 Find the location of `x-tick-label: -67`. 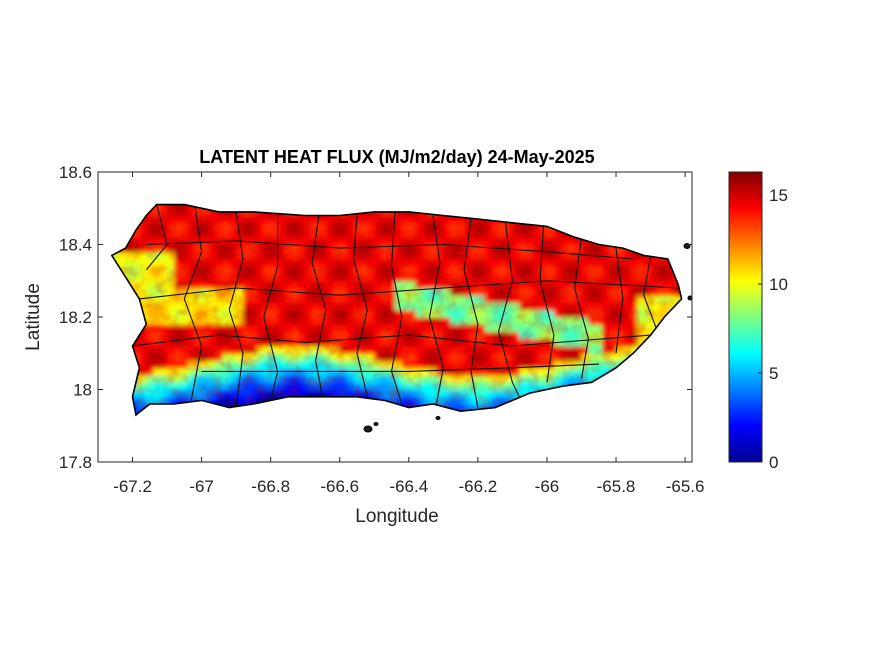

x-tick-label: -67 is located at coordinates (201, 486).